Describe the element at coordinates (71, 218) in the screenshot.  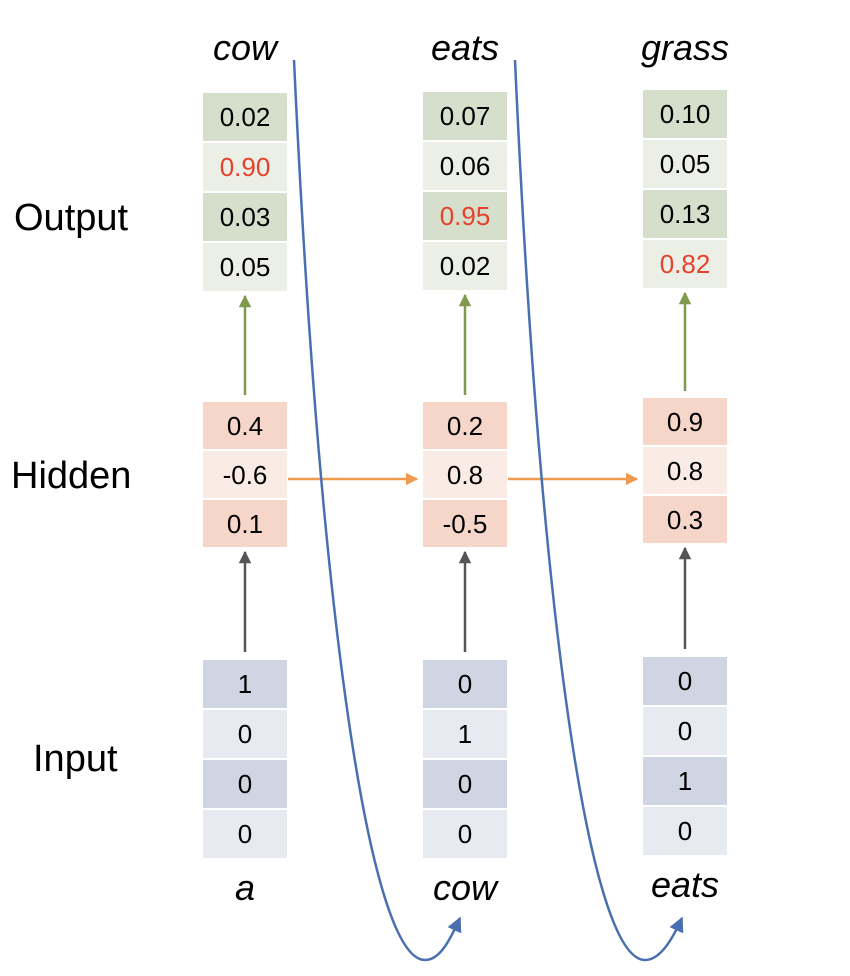
I see `row-label-output: Output` at that location.